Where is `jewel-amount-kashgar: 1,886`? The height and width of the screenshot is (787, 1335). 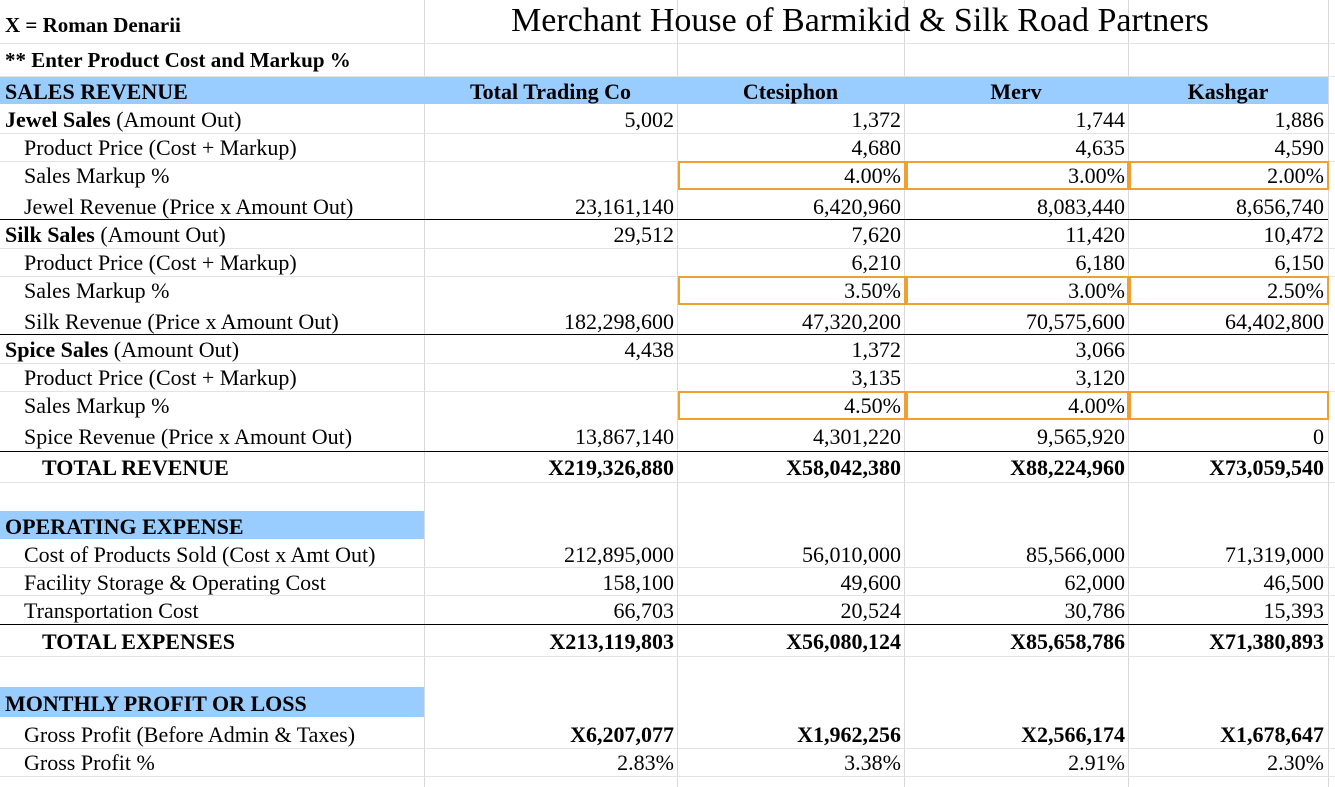 jewel-amount-kashgar: 1,886 is located at coordinates (1299, 119).